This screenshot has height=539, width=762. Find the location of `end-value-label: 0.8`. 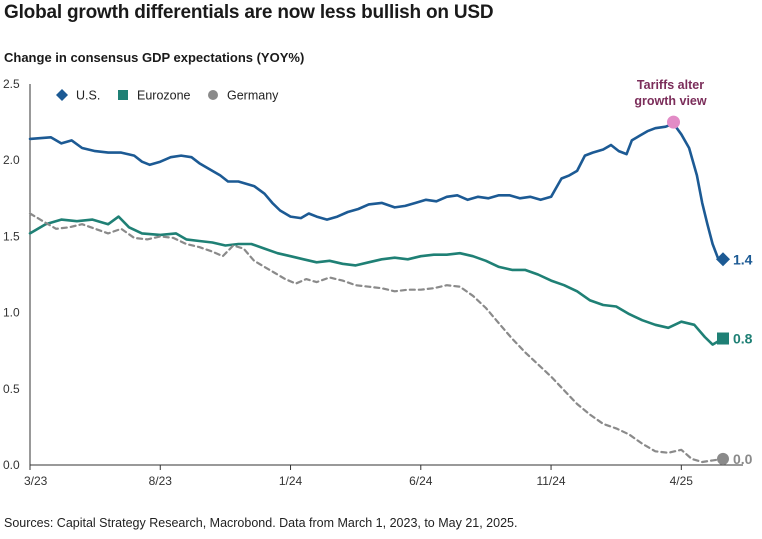

end-value-label: 0.8 is located at coordinates (743, 339).